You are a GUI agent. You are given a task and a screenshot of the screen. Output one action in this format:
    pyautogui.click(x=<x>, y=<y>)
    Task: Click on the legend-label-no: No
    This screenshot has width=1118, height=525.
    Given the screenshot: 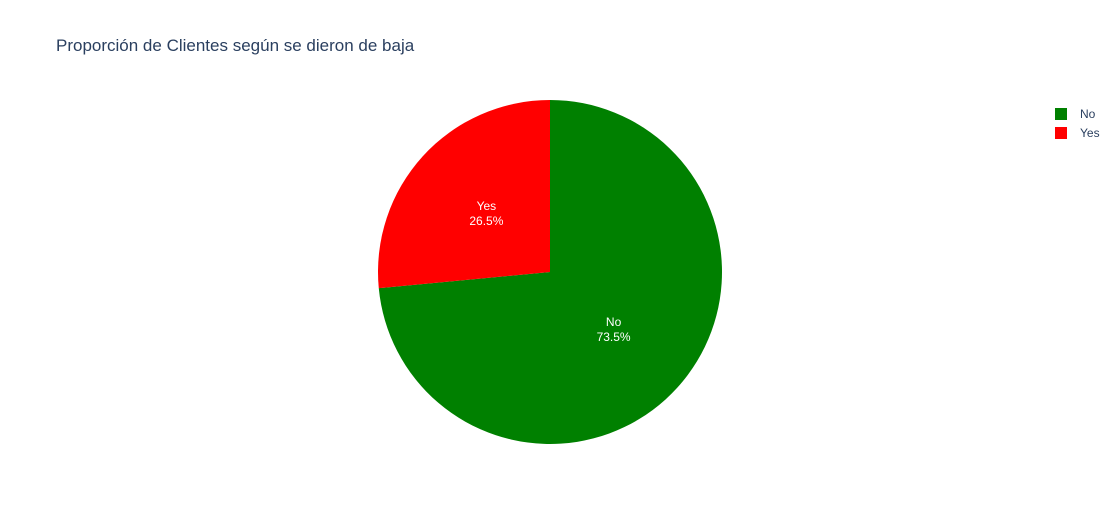 What is the action you would take?
    pyautogui.click(x=1088, y=114)
    